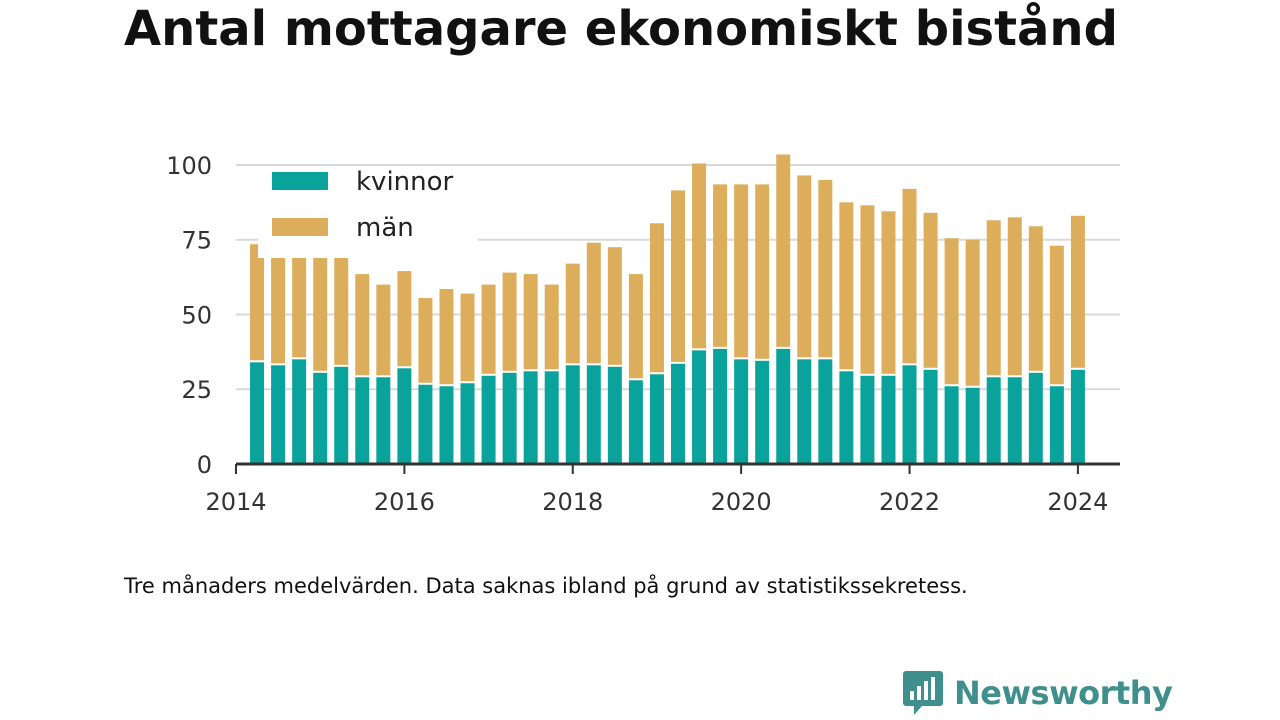 This screenshot has width=1280, height=720. Describe the element at coordinates (189, 166) in the screenshot. I see `y-tick-label: 100` at that location.